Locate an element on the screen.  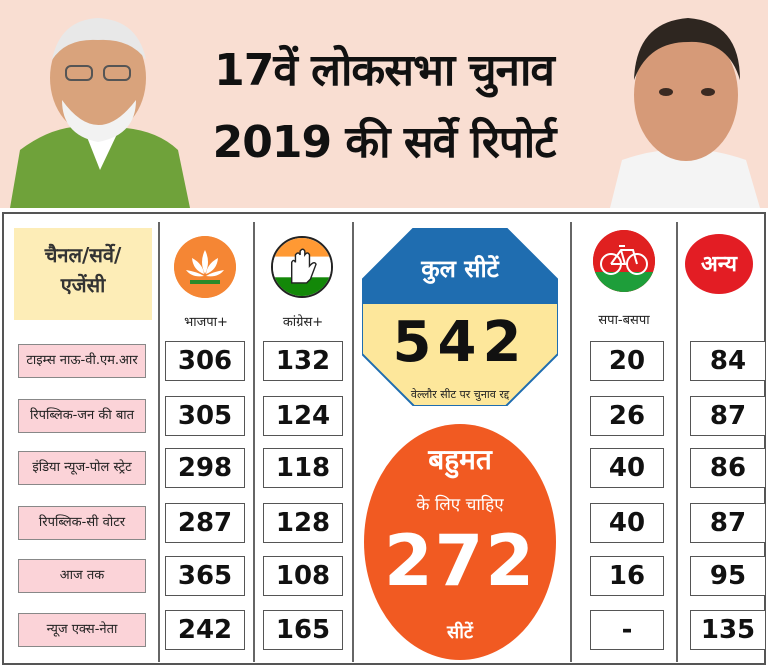
party-label-others: अन्य is located at coordinates (719, 264).